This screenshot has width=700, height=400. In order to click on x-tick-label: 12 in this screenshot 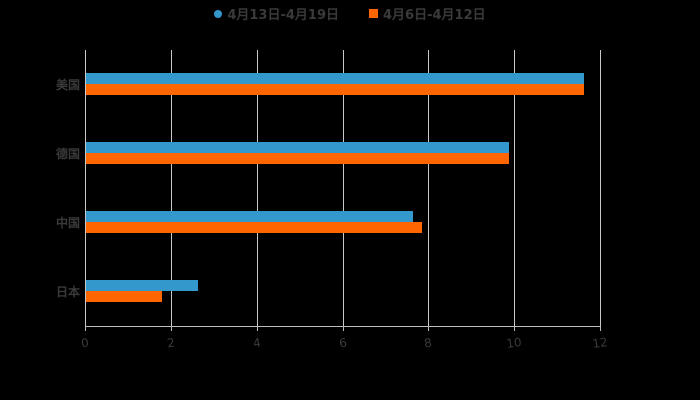, I will do `click(600, 343)`.